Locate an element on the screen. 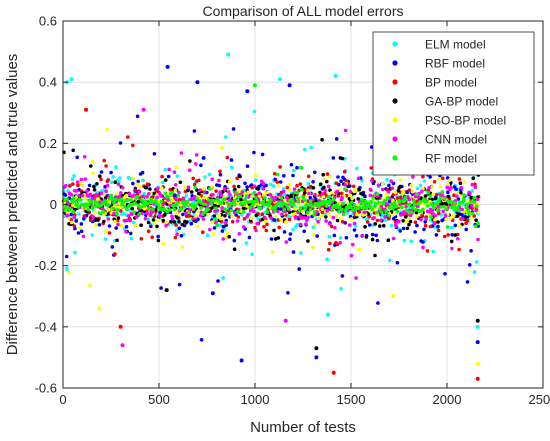 The width and height of the screenshot is (550, 441). legend-label: CNN model is located at coordinates (456, 140).